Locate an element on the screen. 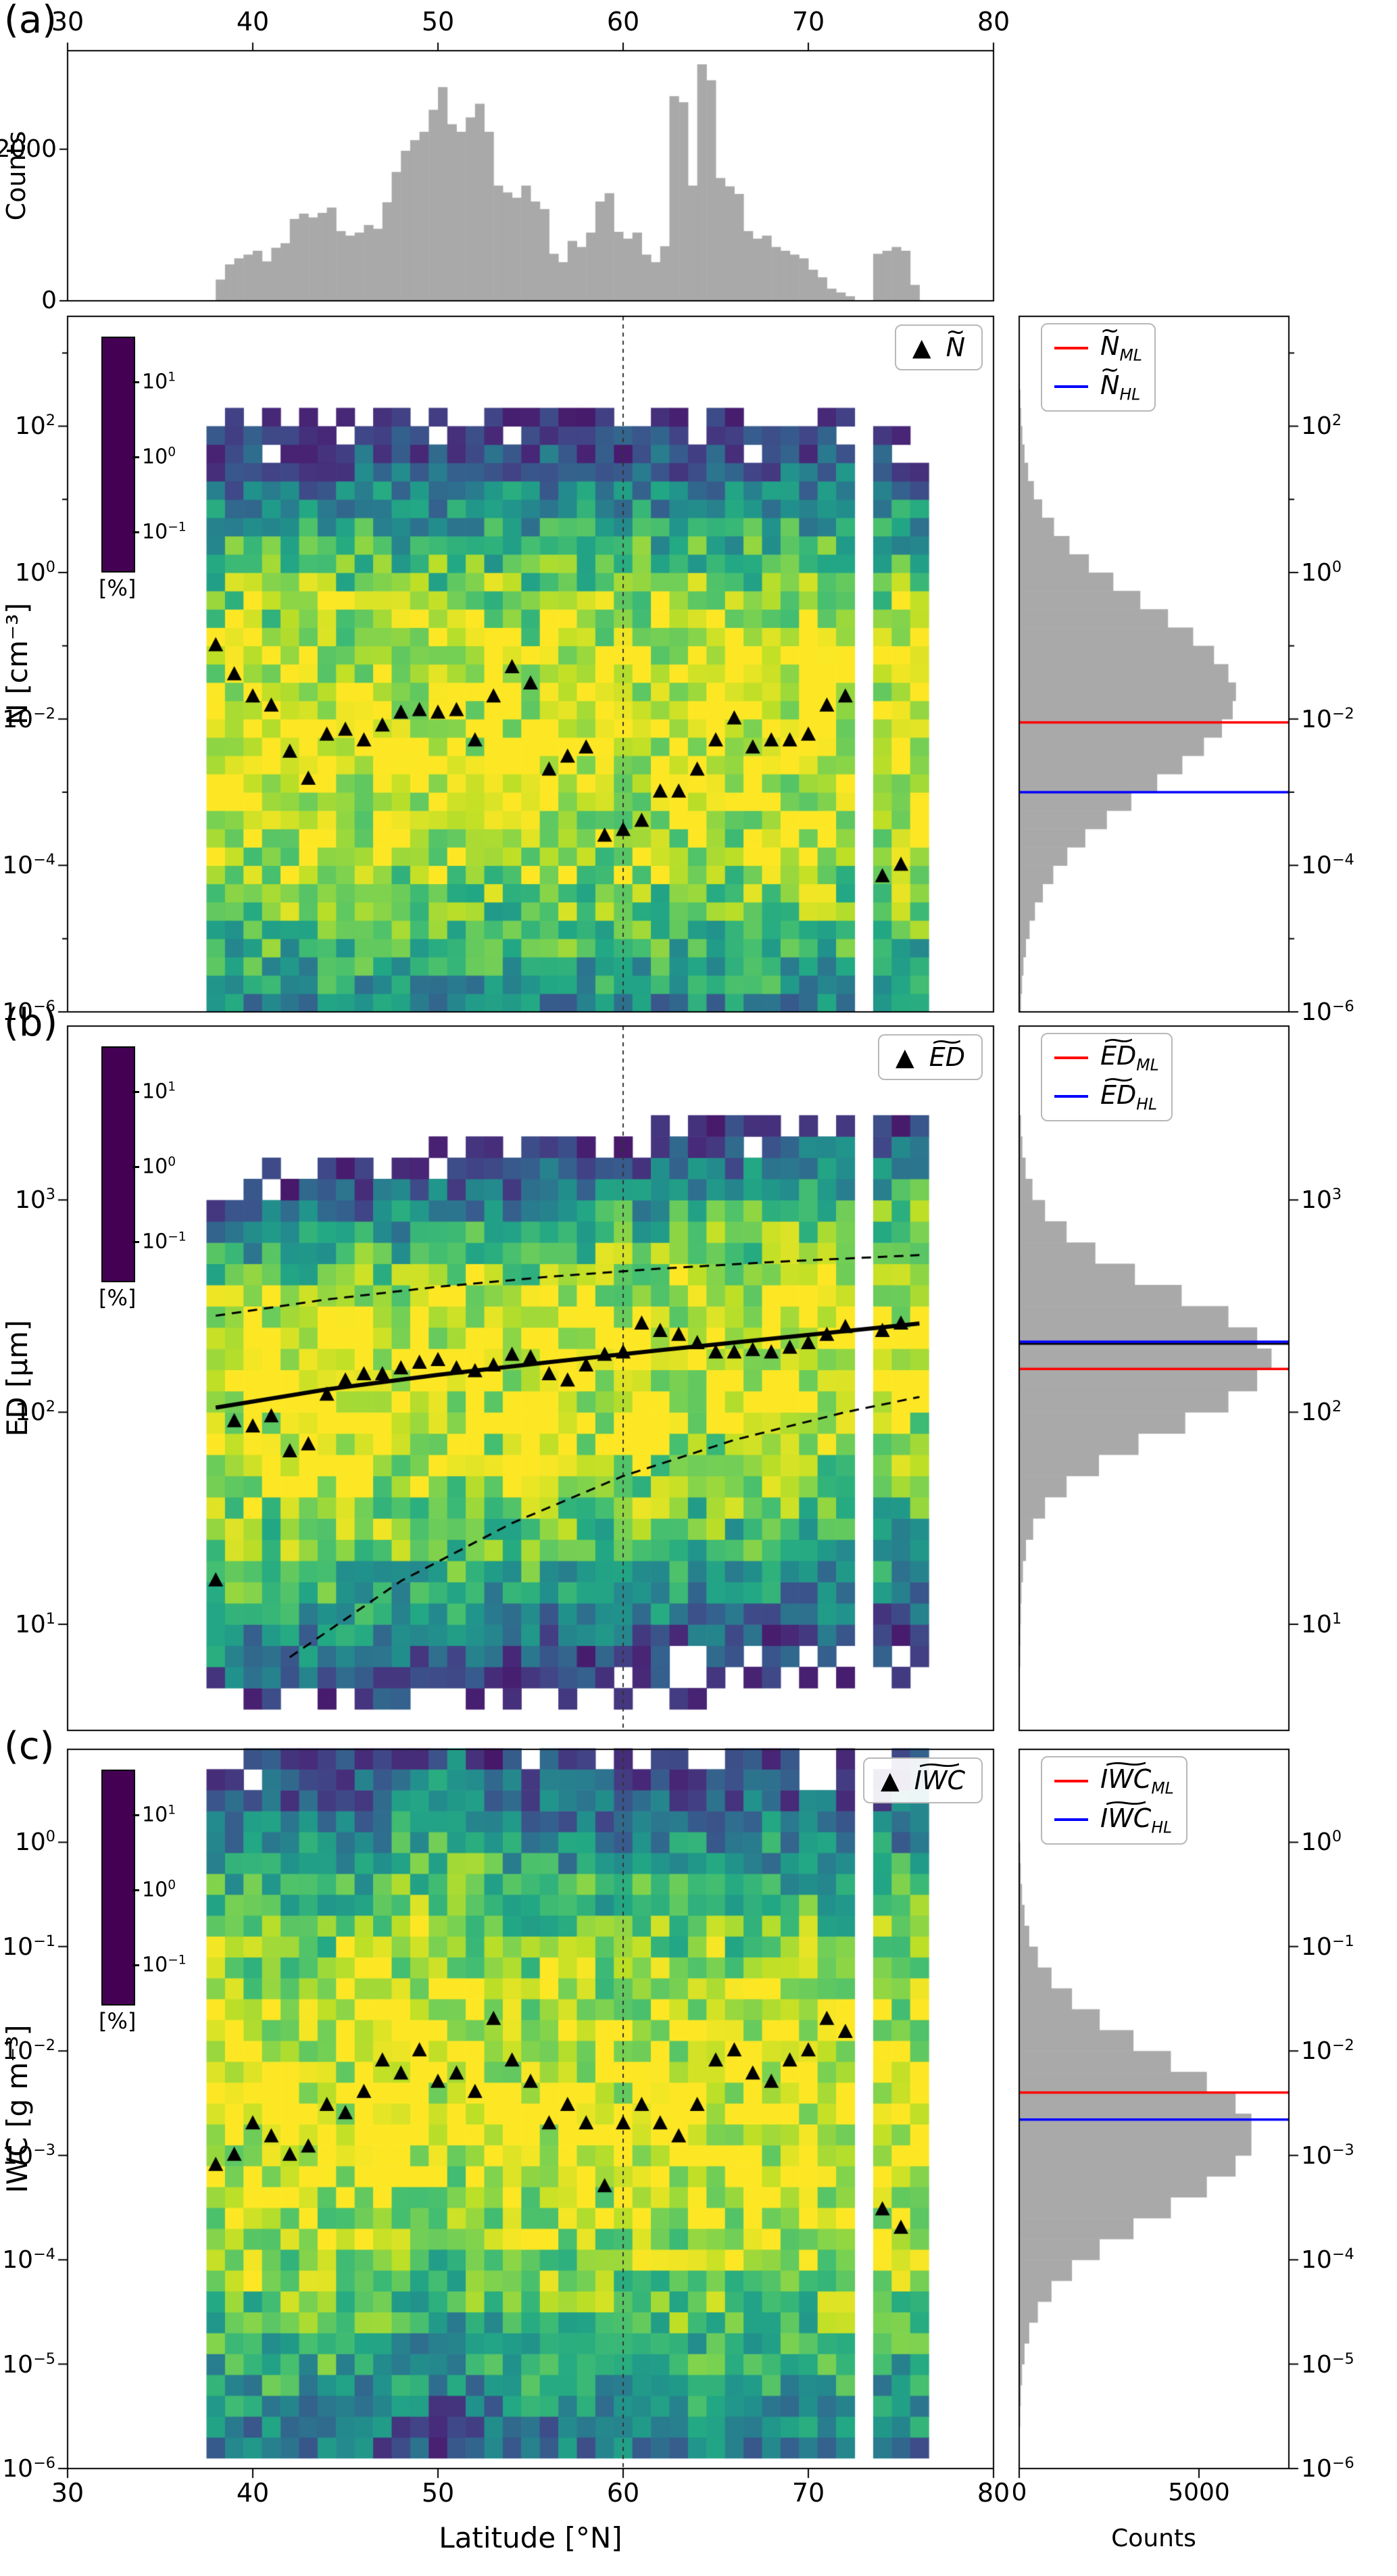  counts-tick-label: 5000 is located at coordinates (1199, 2492).